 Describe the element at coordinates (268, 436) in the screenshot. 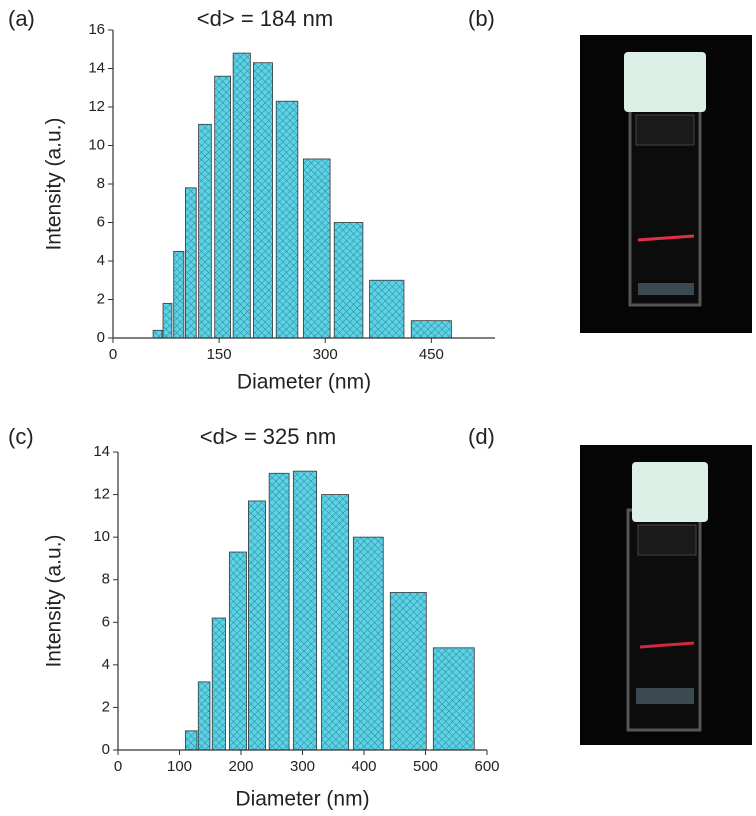

I see `chart-title: <d> = 325 nm` at that location.